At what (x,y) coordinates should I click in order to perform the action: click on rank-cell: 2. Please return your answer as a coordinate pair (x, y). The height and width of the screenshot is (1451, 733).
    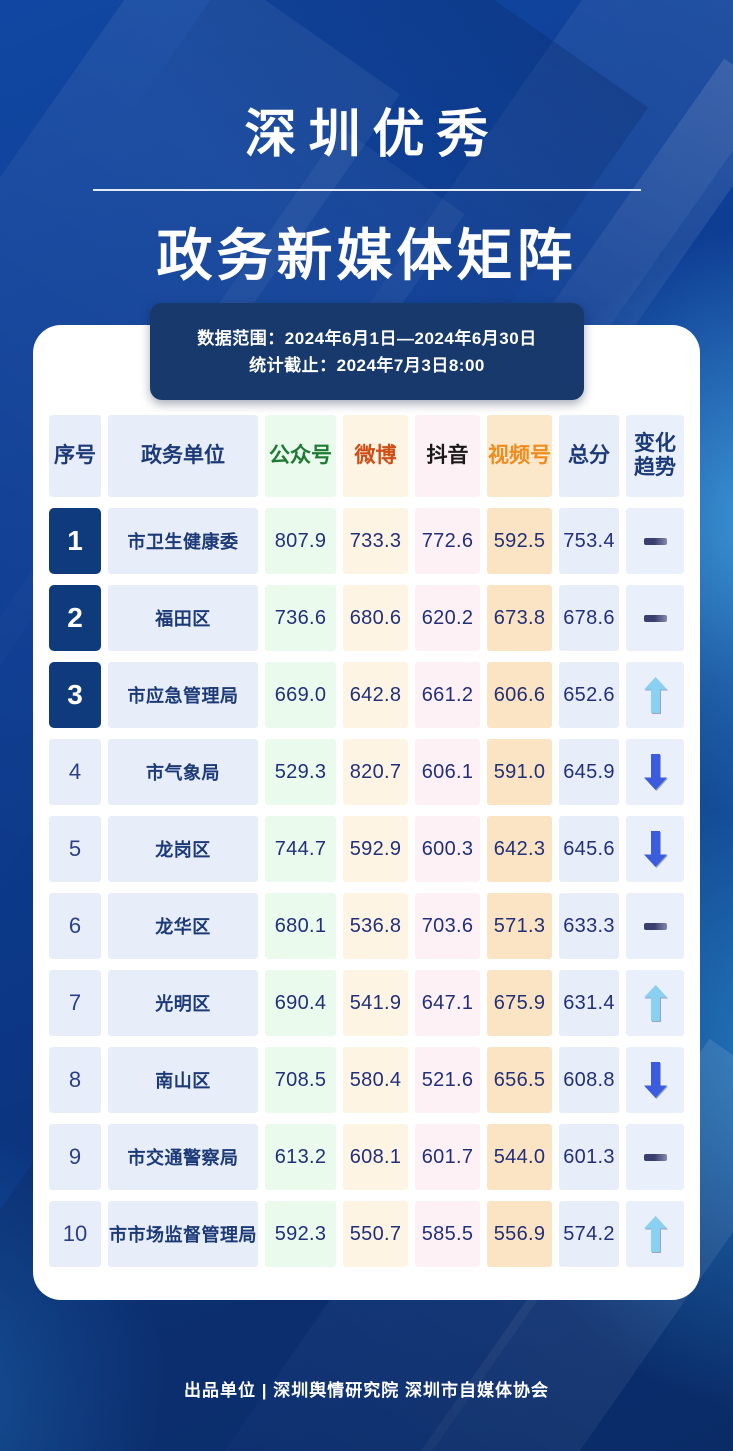
    Looking at the image, I should click on (75, 618).